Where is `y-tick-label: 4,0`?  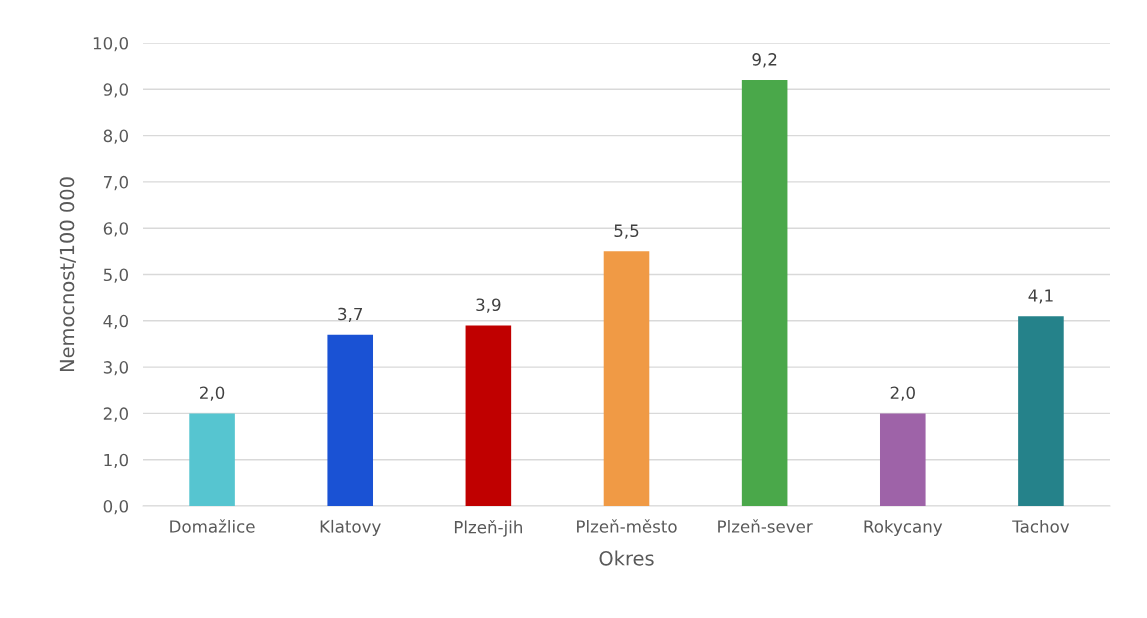 y-tick-label: 4,0 is located at coordinates (115, 322).